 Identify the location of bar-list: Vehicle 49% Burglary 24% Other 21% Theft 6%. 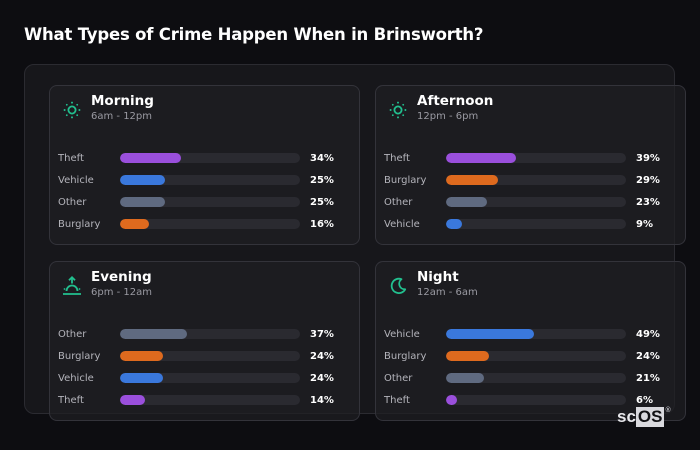
(529, 367).